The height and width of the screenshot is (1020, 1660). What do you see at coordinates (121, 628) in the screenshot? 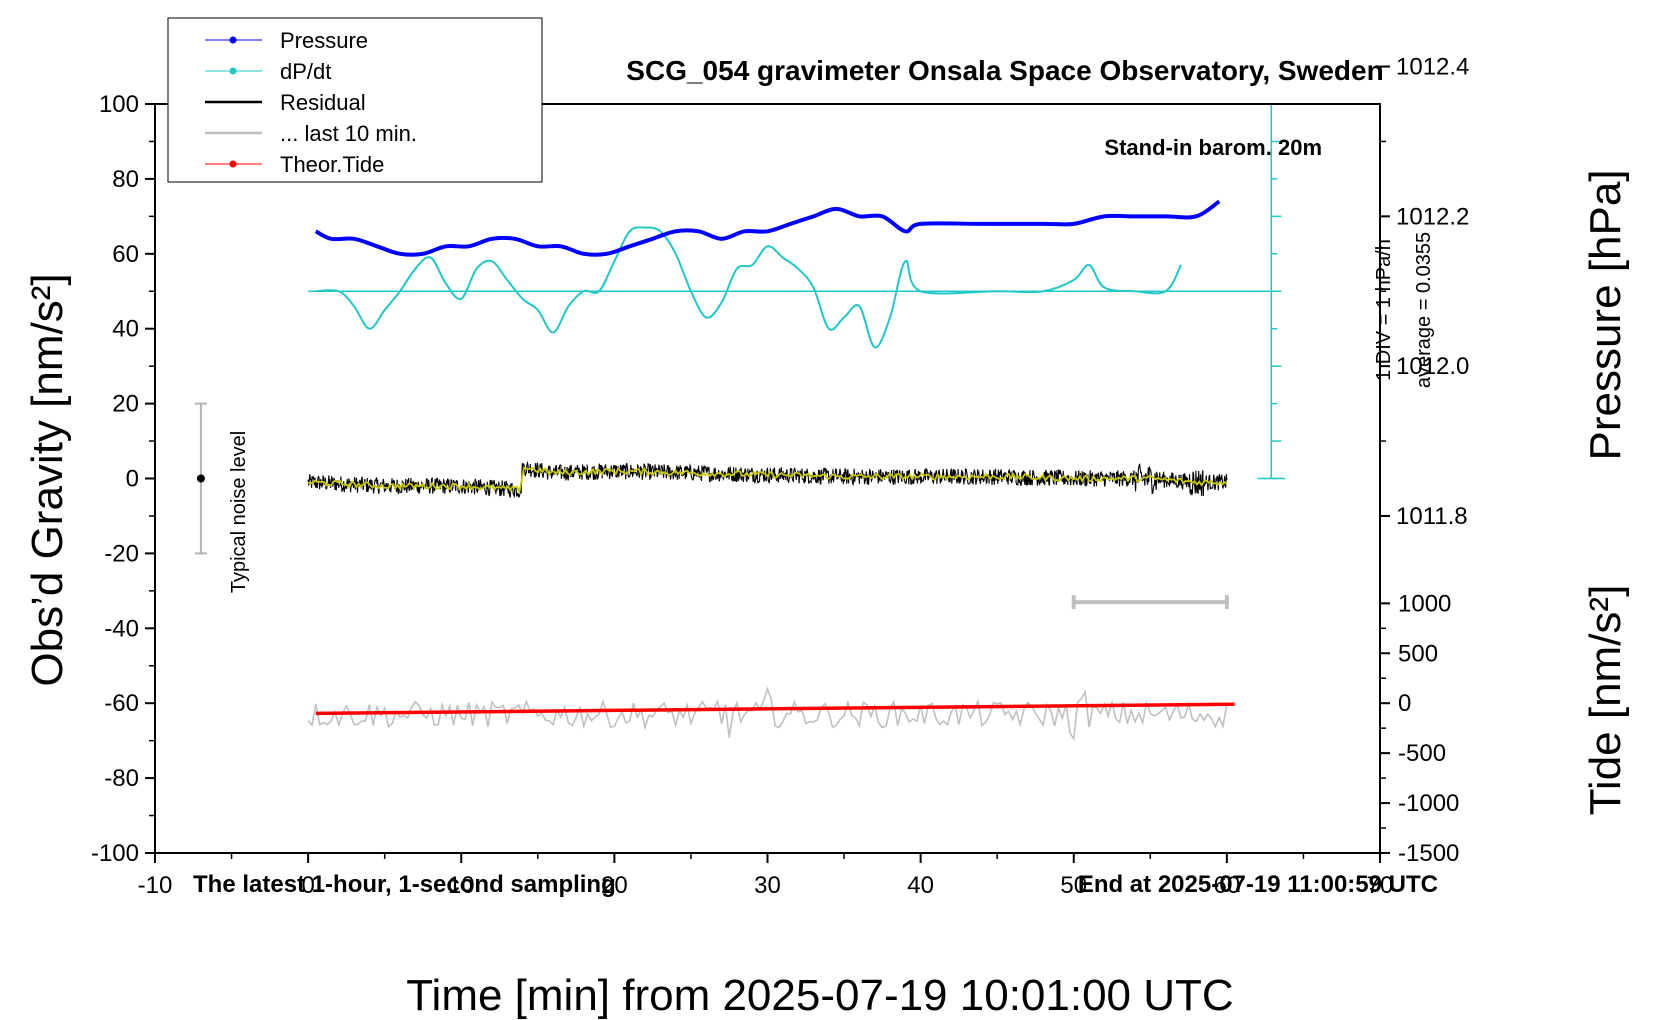
I see `y-tick-label: -40` at bounding box center [121, 628].